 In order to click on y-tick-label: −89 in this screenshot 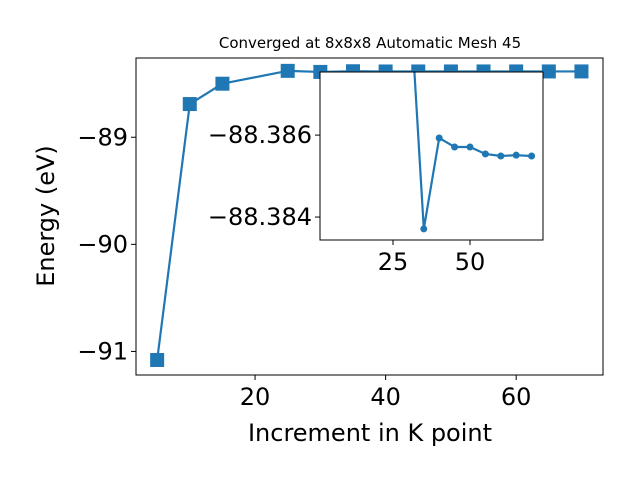, I will do `click(102, 137)`.